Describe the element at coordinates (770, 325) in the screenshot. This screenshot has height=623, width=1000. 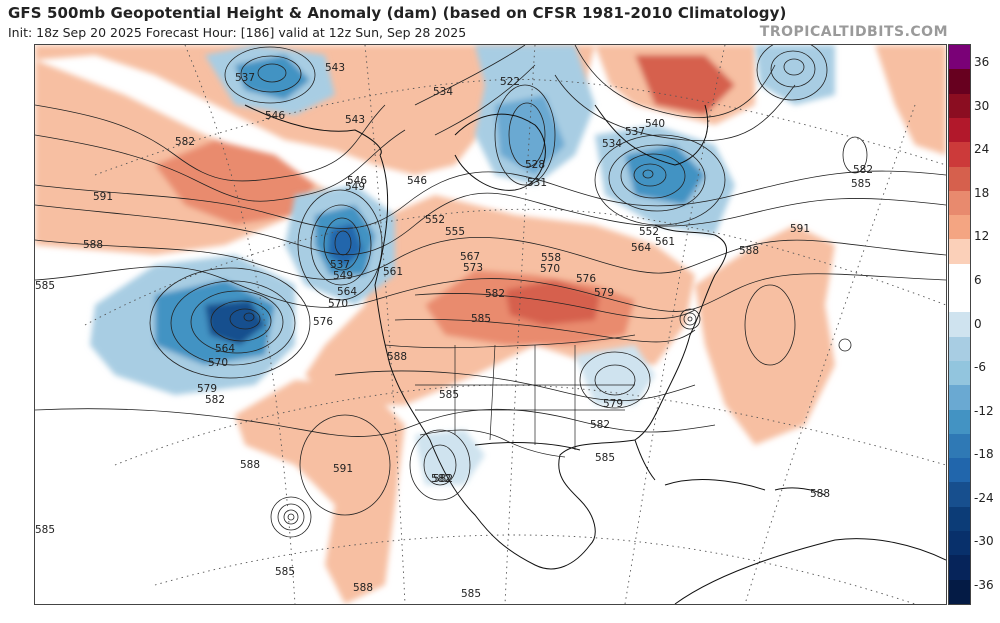
I see `high-atlantic` at that location.